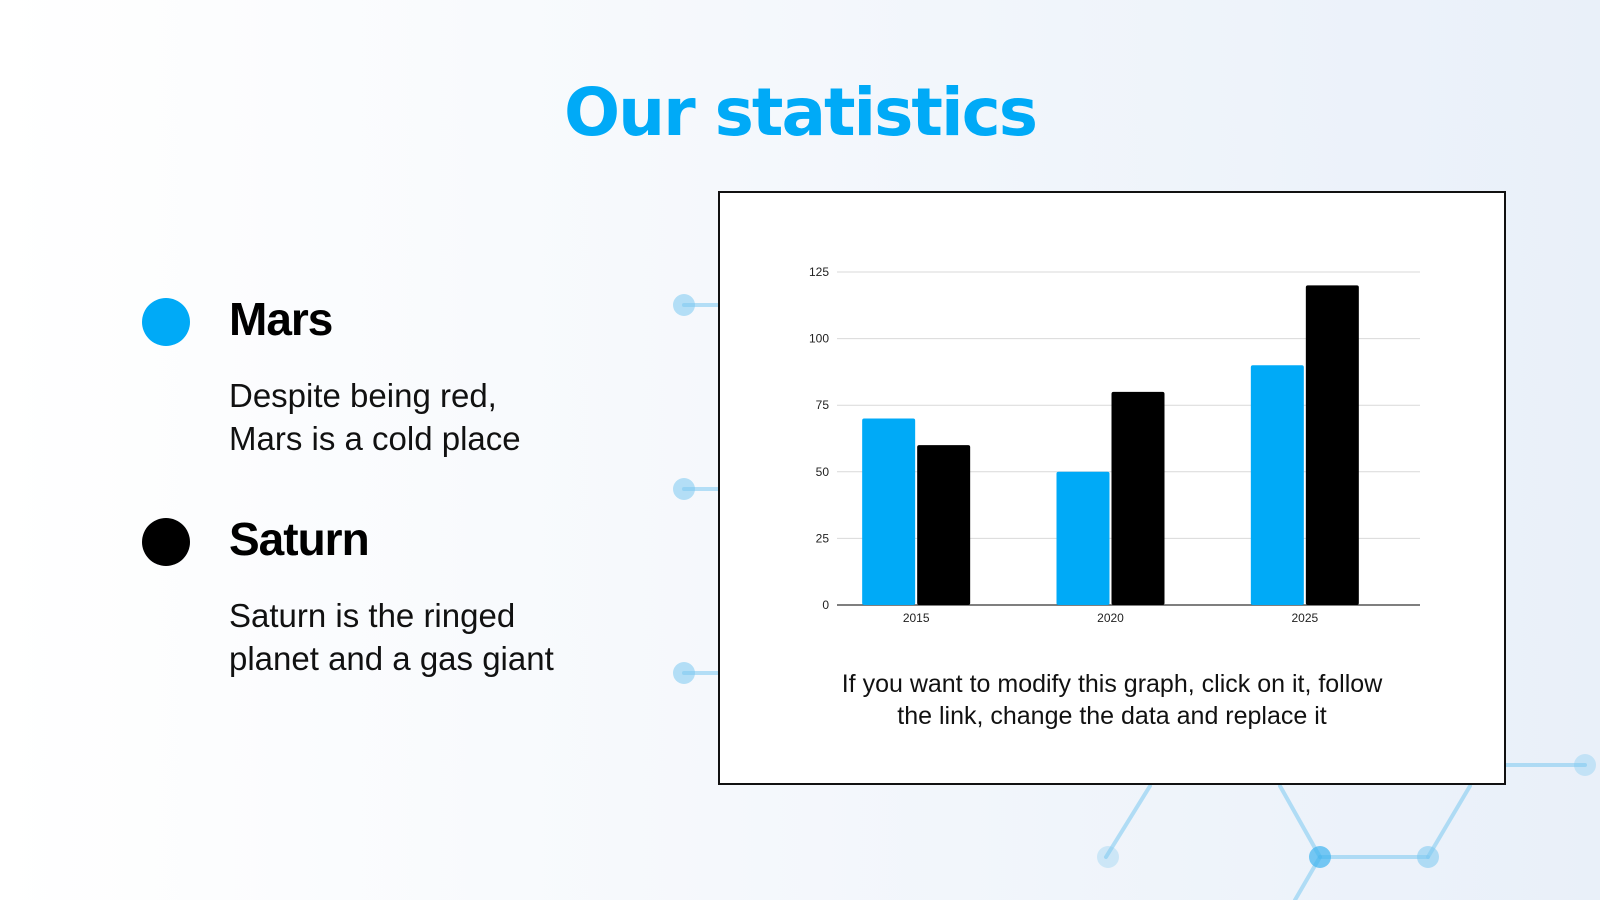 Image resolution: width=1600 pixels, height=900 pixels. I want to click on bar-saturn-2025, so click(1332, 445).